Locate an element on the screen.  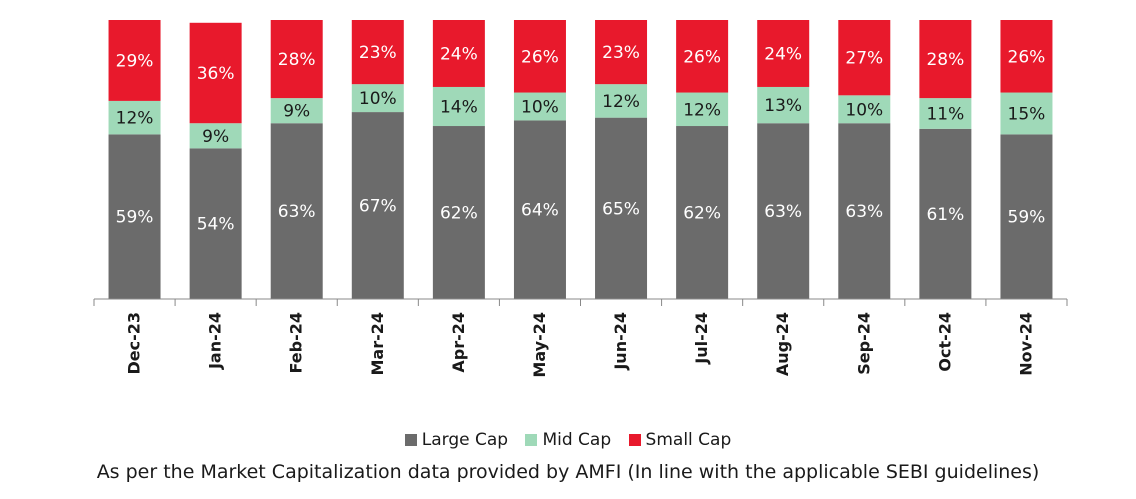
x-tick-label-may-24: May-24 is located at coordinates (539, 345).